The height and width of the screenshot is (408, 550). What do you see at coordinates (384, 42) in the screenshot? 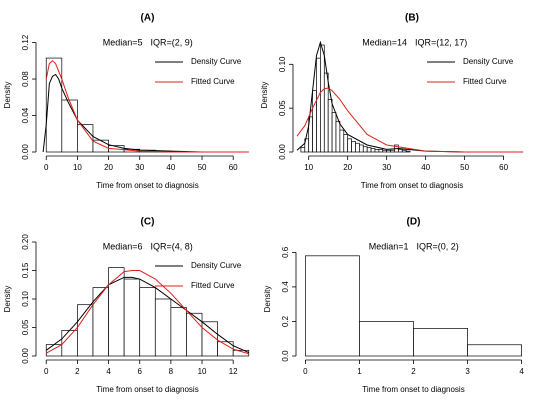
I see `median-label: Median=14` at bounding box center [384, 42].